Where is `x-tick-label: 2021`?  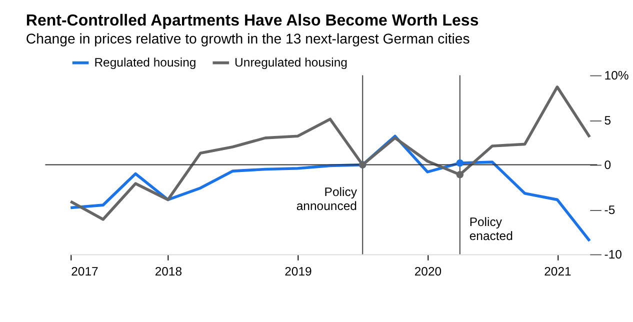 x-tick-label: 2021 is located at coordinates (558, 271).